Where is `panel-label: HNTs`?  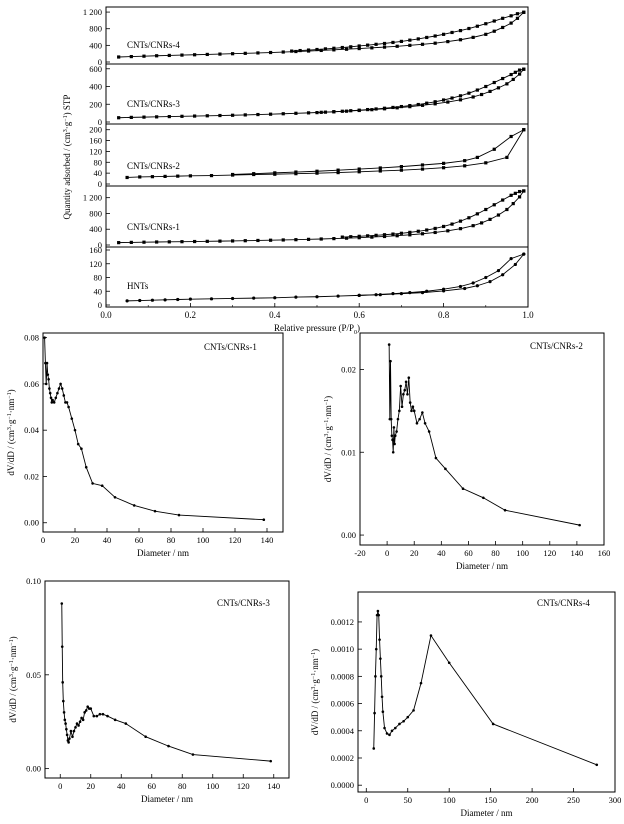
panel-label: HNTs is located at coordinates (138, 286).